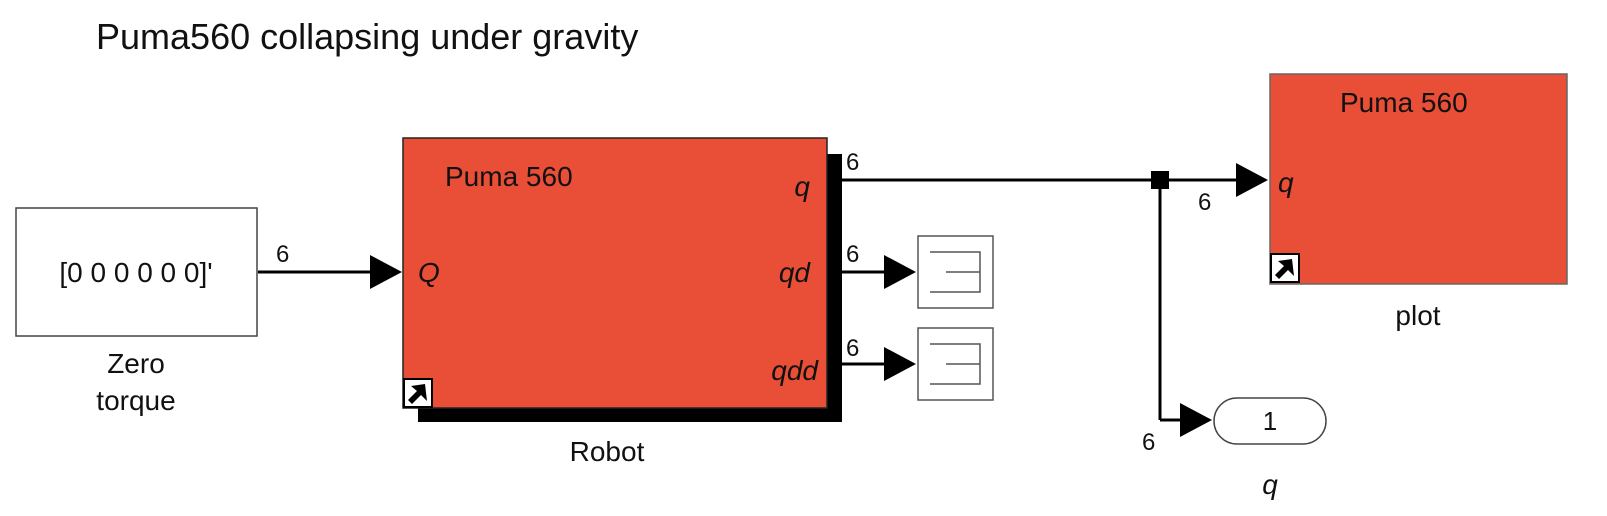 The image size is (1607, 516). I want to click on robot-link-arrow-icon, so click(418, 393).